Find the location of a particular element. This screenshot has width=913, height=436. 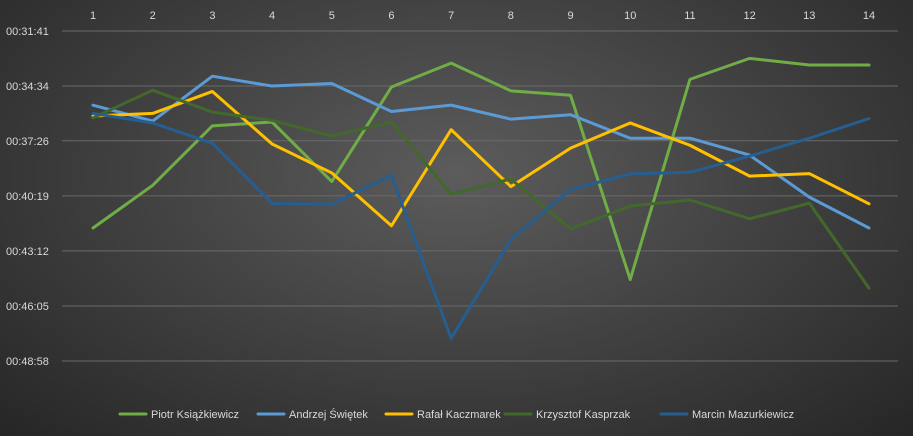

x-axis-ticks: 1 2 3 4 5 6 7 8 9 10 11 12 13 14 is located at coordinates (482, 16).